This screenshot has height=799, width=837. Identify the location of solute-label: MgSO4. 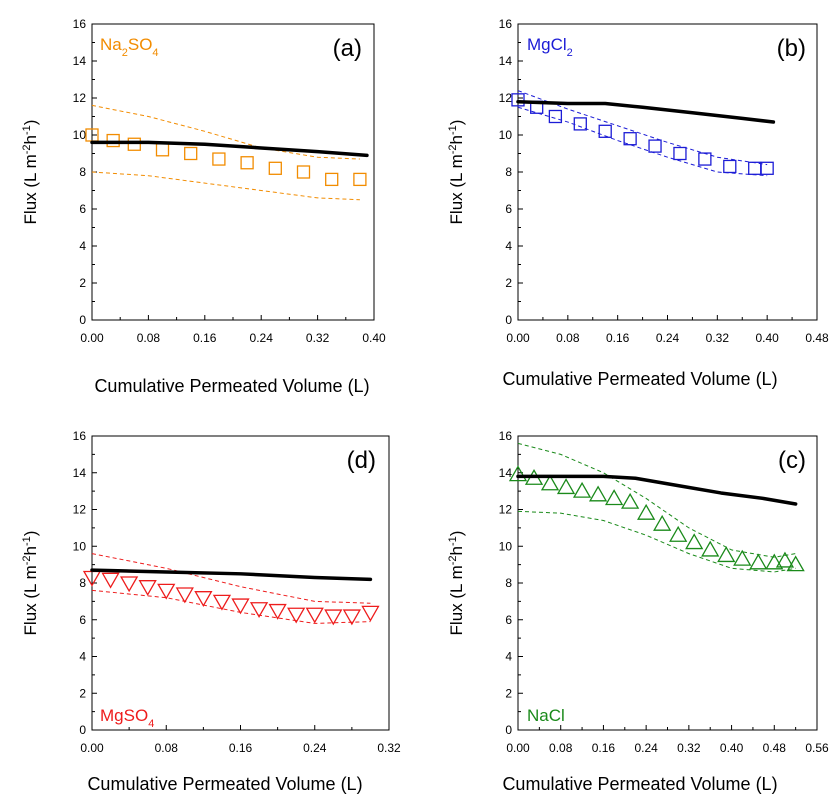
(127, 718).